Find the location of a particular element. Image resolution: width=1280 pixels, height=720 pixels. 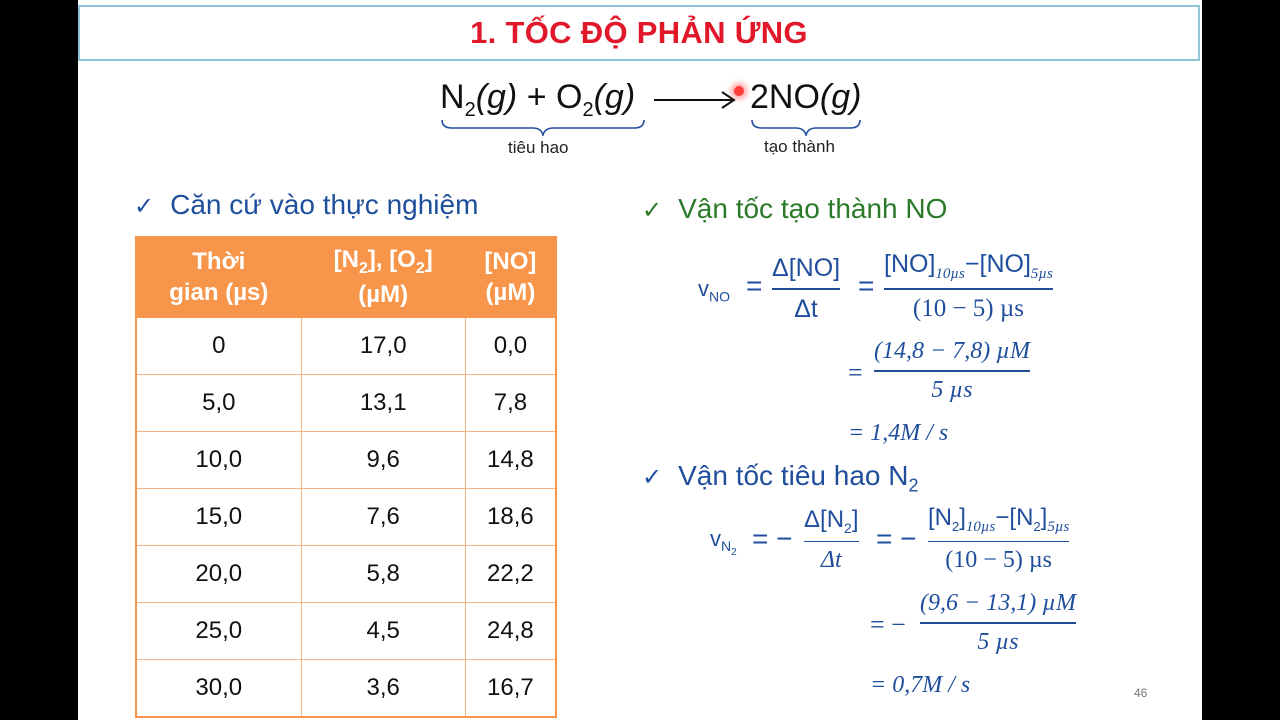

o2-symbol: O is located at coordinates (569, 97).